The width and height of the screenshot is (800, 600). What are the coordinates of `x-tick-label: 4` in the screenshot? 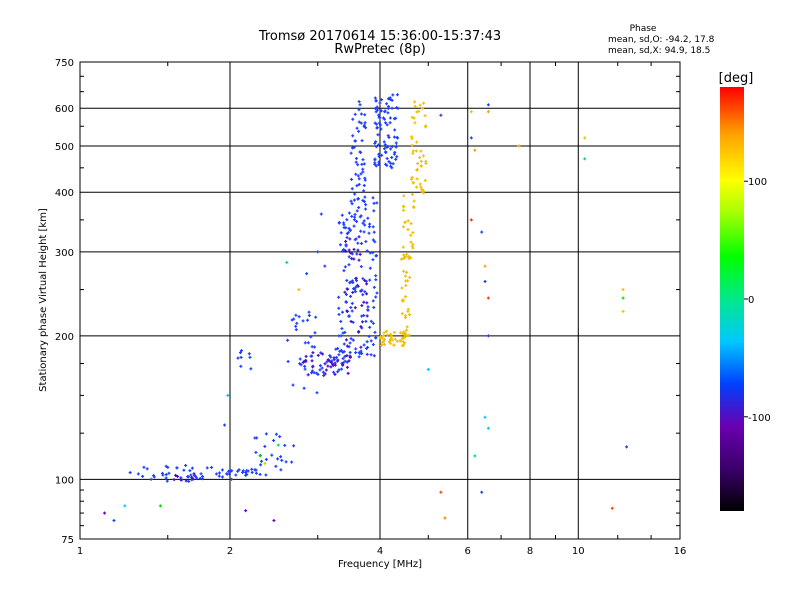 It's located at (380, 551).